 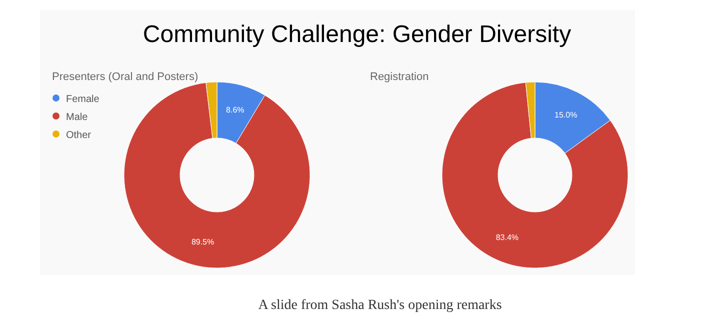 I want to click on legend-label: Male, so click(x=77, y=117).